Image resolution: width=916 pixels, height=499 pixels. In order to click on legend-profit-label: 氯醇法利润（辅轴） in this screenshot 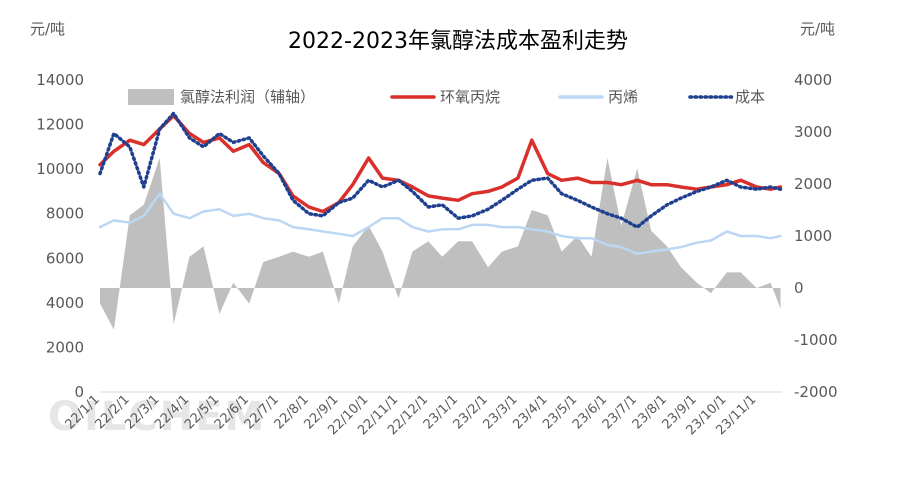, I will do `click(247, 97)`.